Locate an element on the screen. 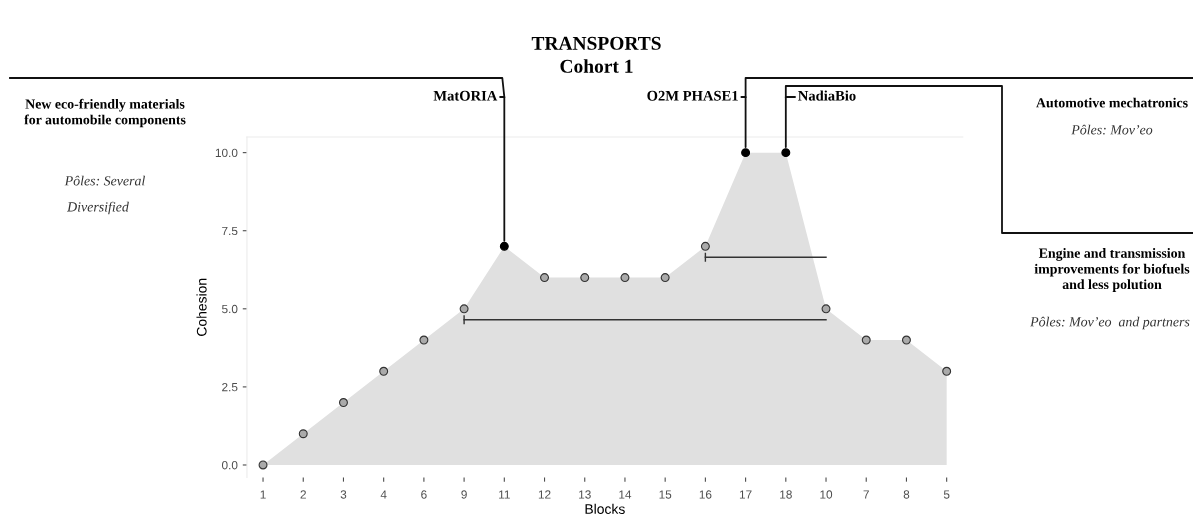 This screenshot has height=519, width=1193. text: Automotive mechatronics is located at coordinates (1112, 102).